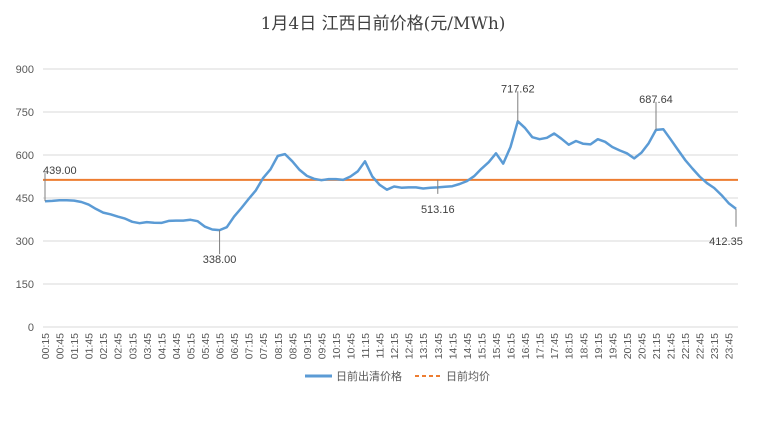 The width and height of the screenshot is (763, 430). I want to click on legend-label-clearing-price: 日前出清价格, so click(369, 376).